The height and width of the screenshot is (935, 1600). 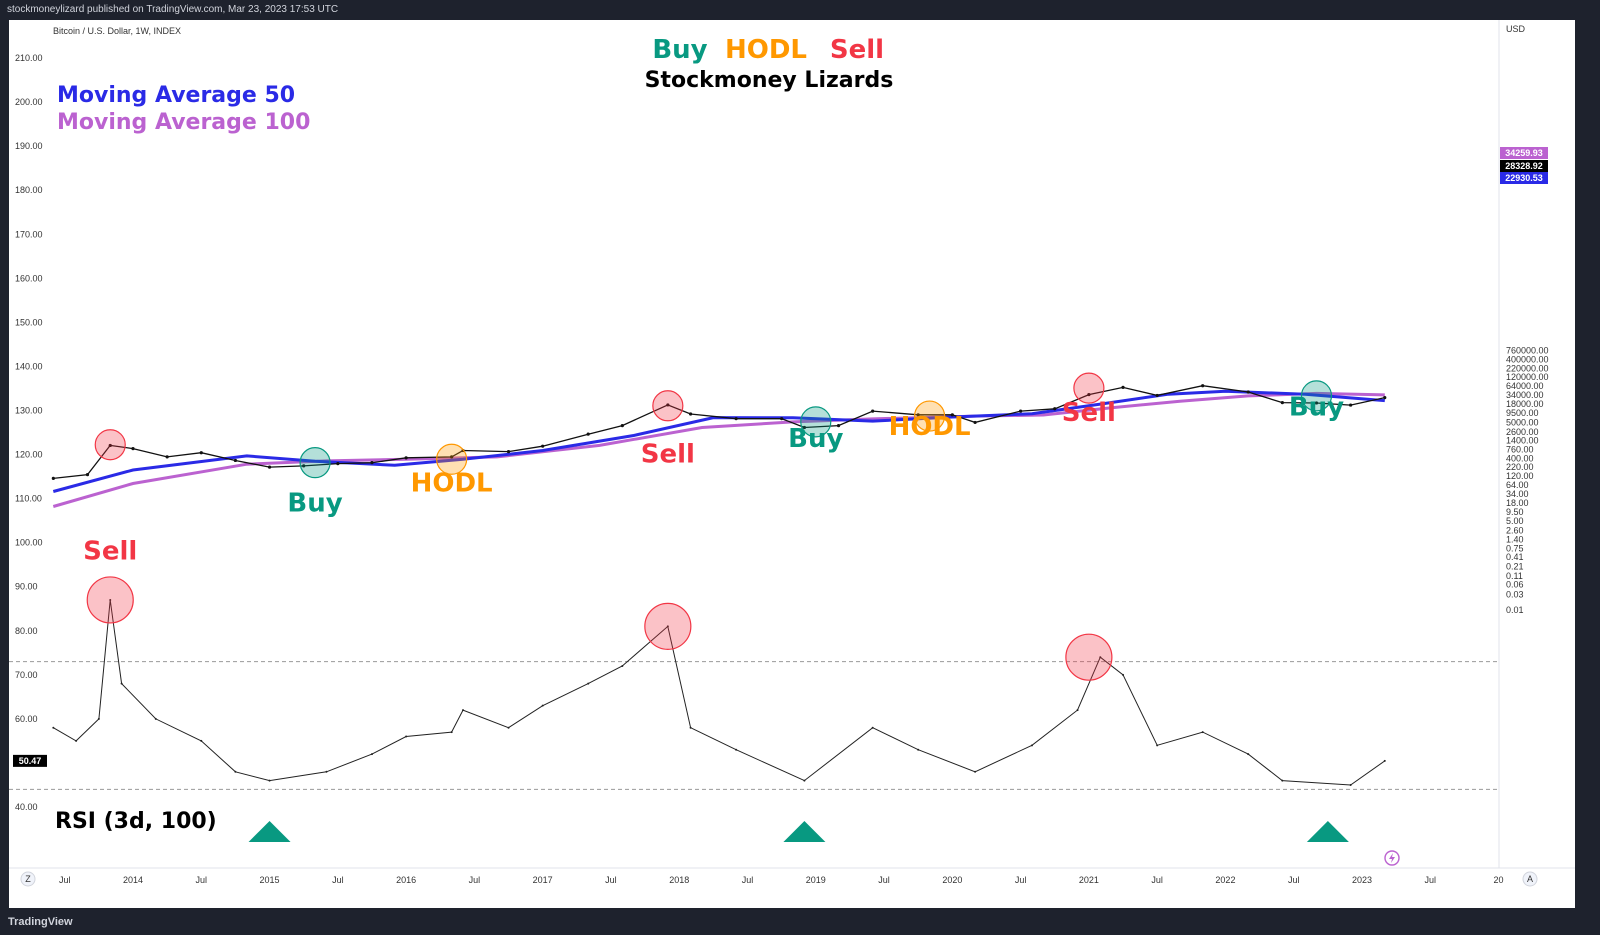 What do you see at coordinates (29, 411) in the screenshot?
I see `left-axis-tick: 130.00` at bounding box center [29, 411].